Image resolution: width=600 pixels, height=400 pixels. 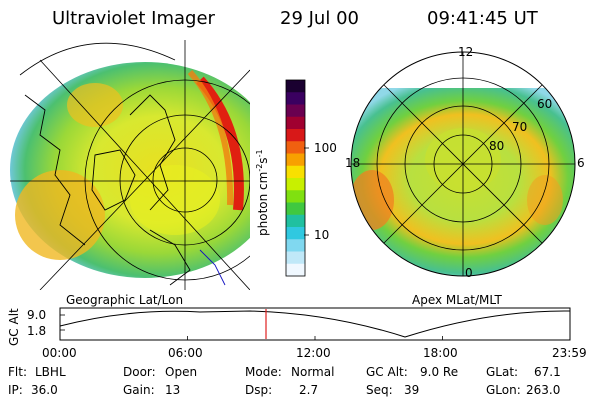 I want to click on colorbar, so click(x=295, y=178).